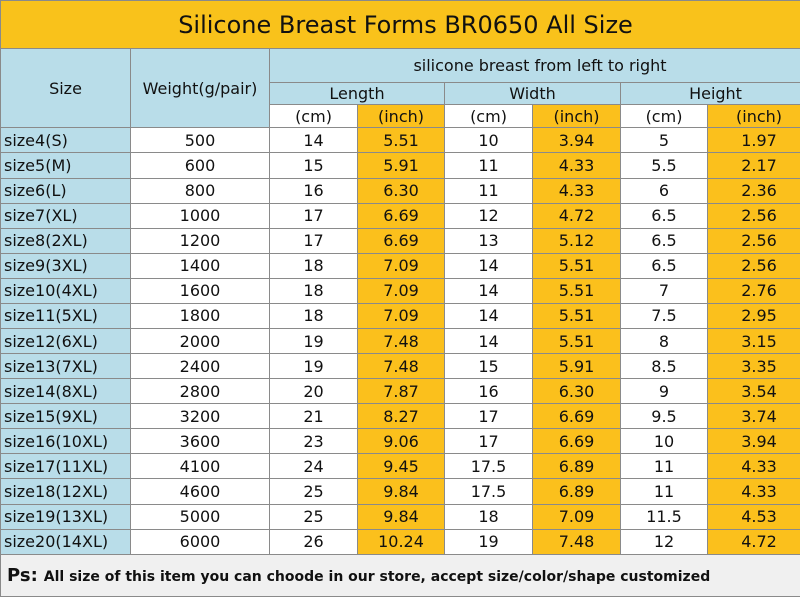  Describe the element at coordinates (200, 88) in the screenshot. I see `weight-header: Weight(g/pair)` at that location.